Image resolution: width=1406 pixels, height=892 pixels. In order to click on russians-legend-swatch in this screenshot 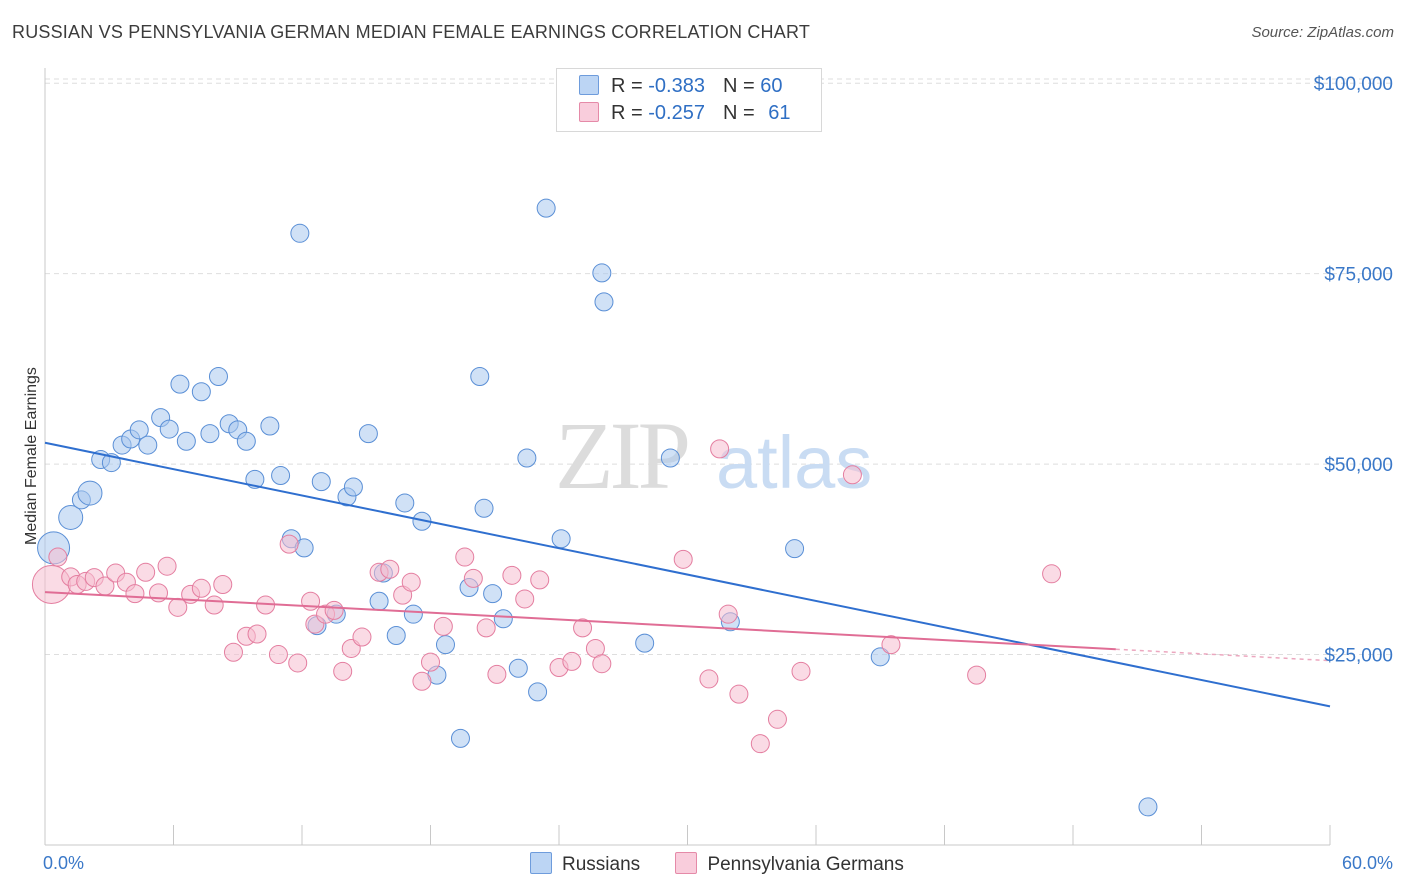, I will do `click(541, 863)`.